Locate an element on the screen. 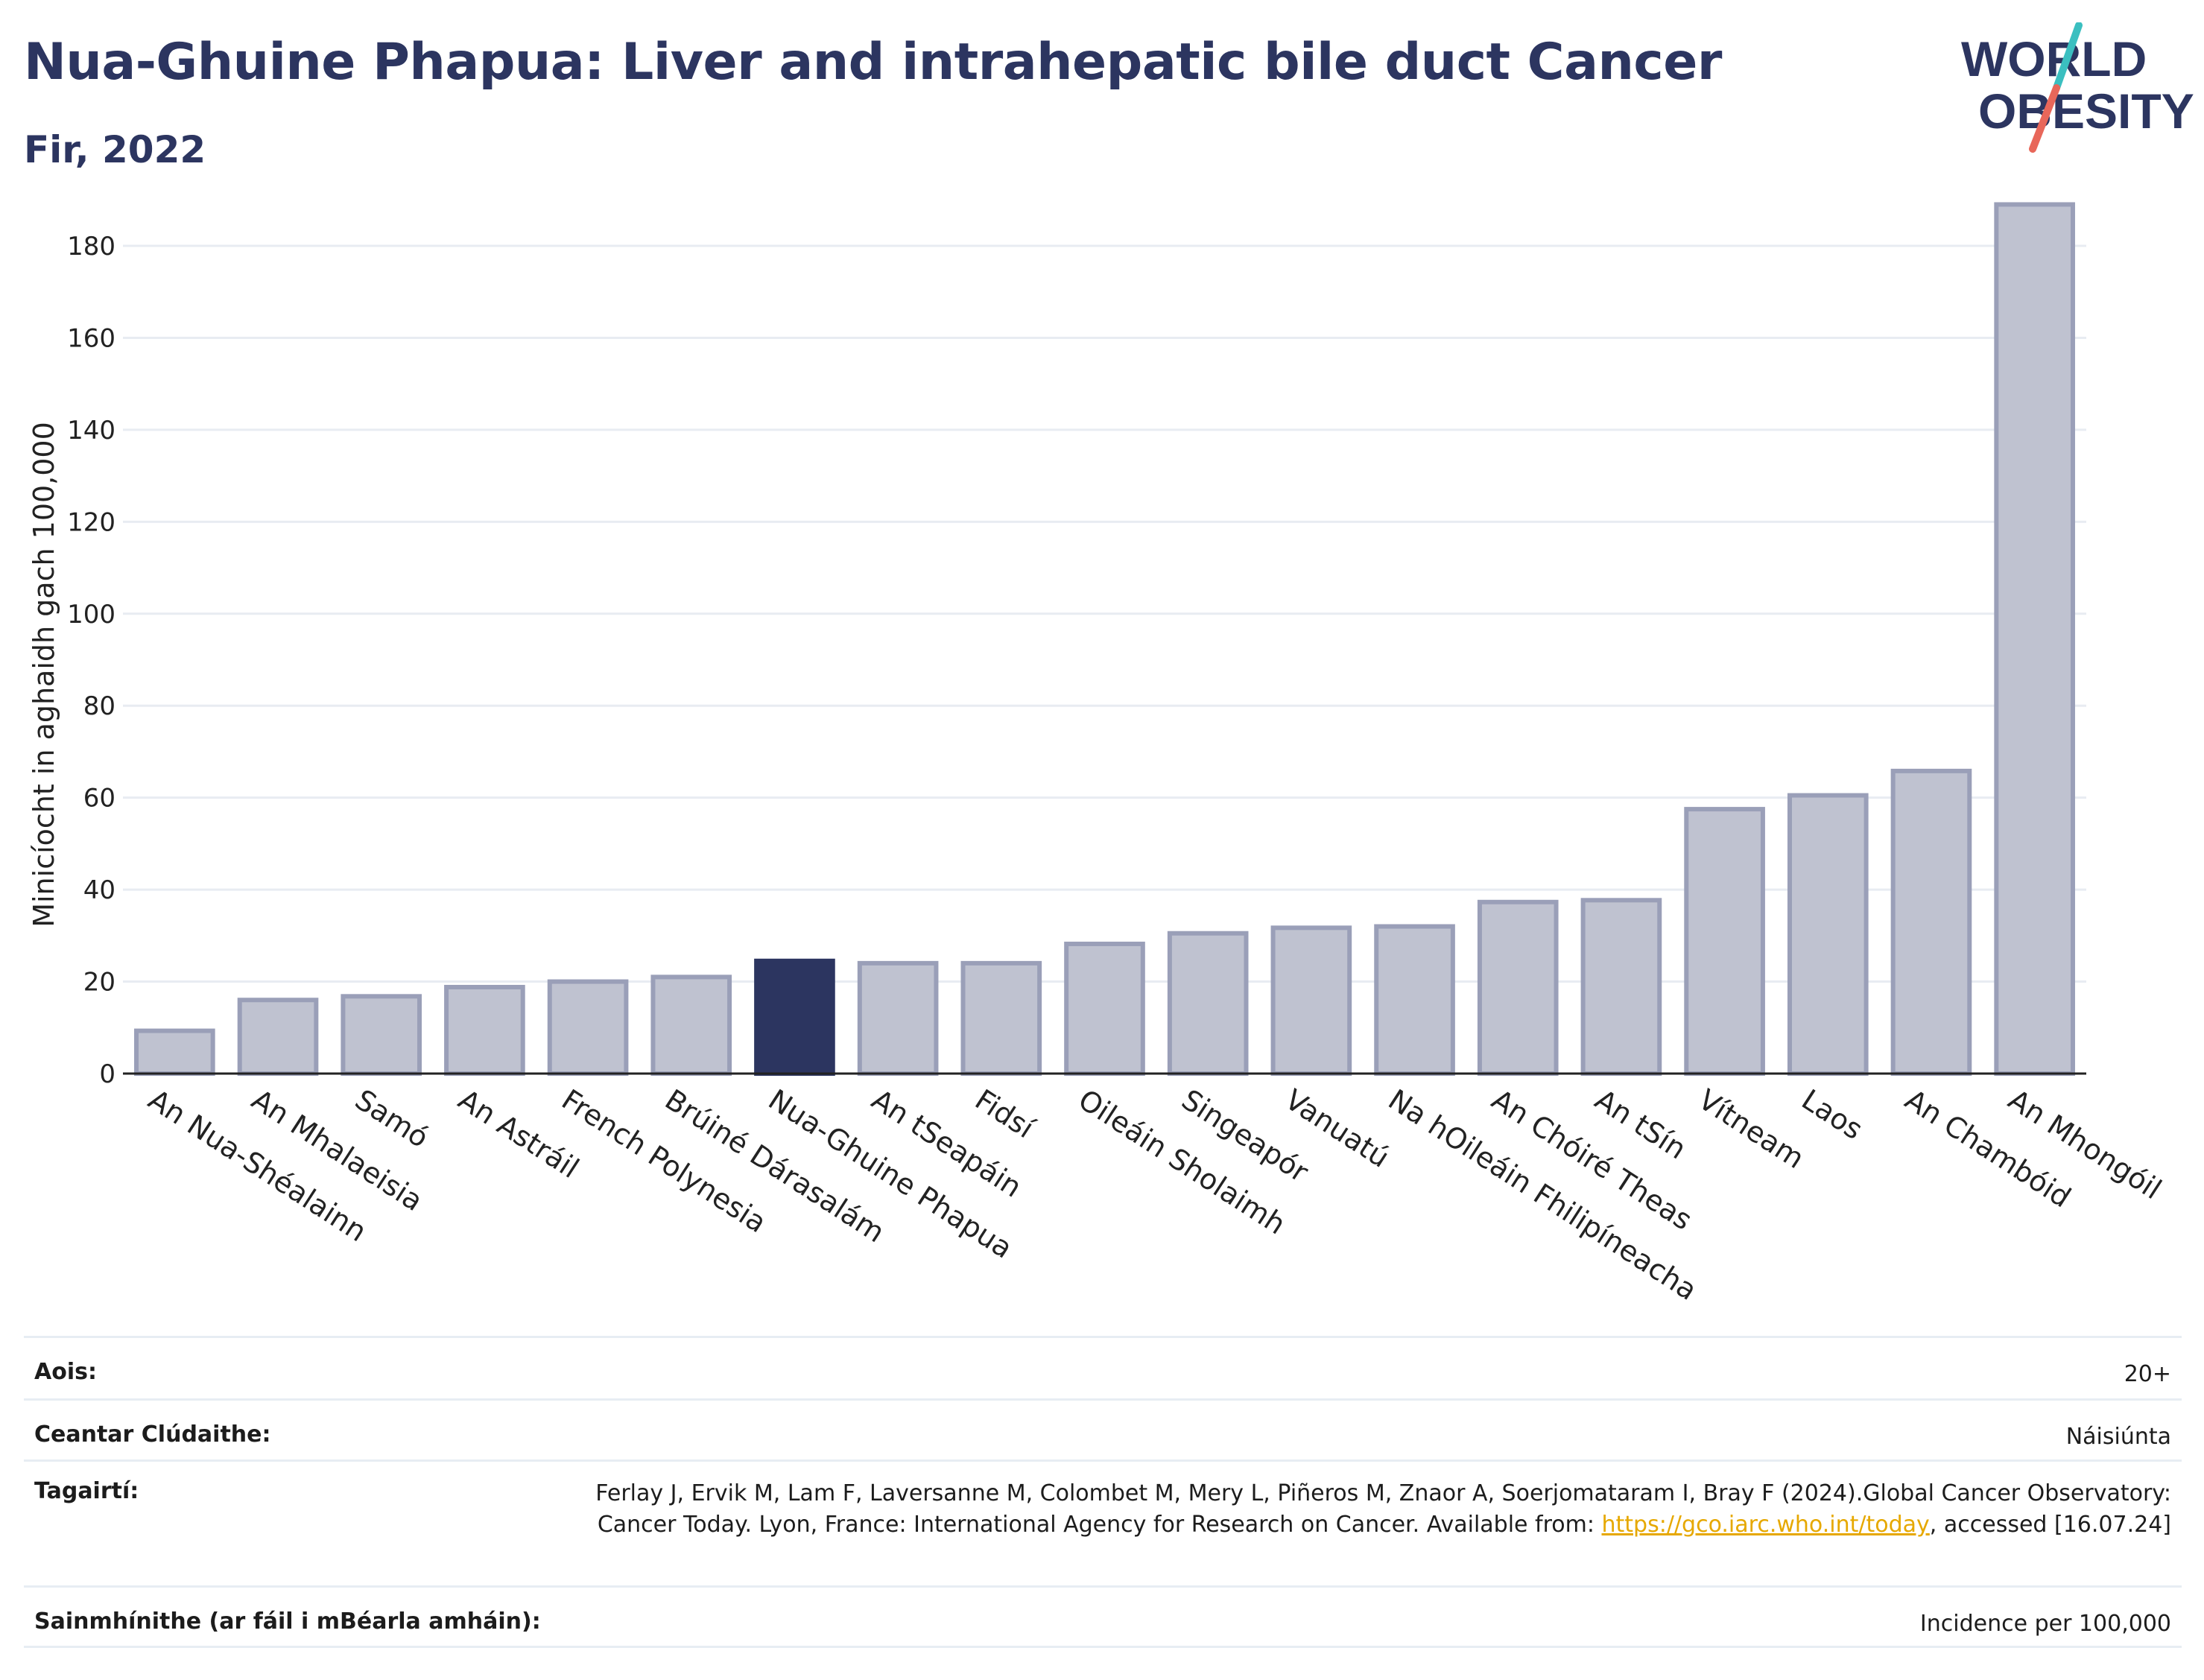 This screenshot has width=2204, height=1680. logo-line1: WORLD is located at coordinates (2054, 58).